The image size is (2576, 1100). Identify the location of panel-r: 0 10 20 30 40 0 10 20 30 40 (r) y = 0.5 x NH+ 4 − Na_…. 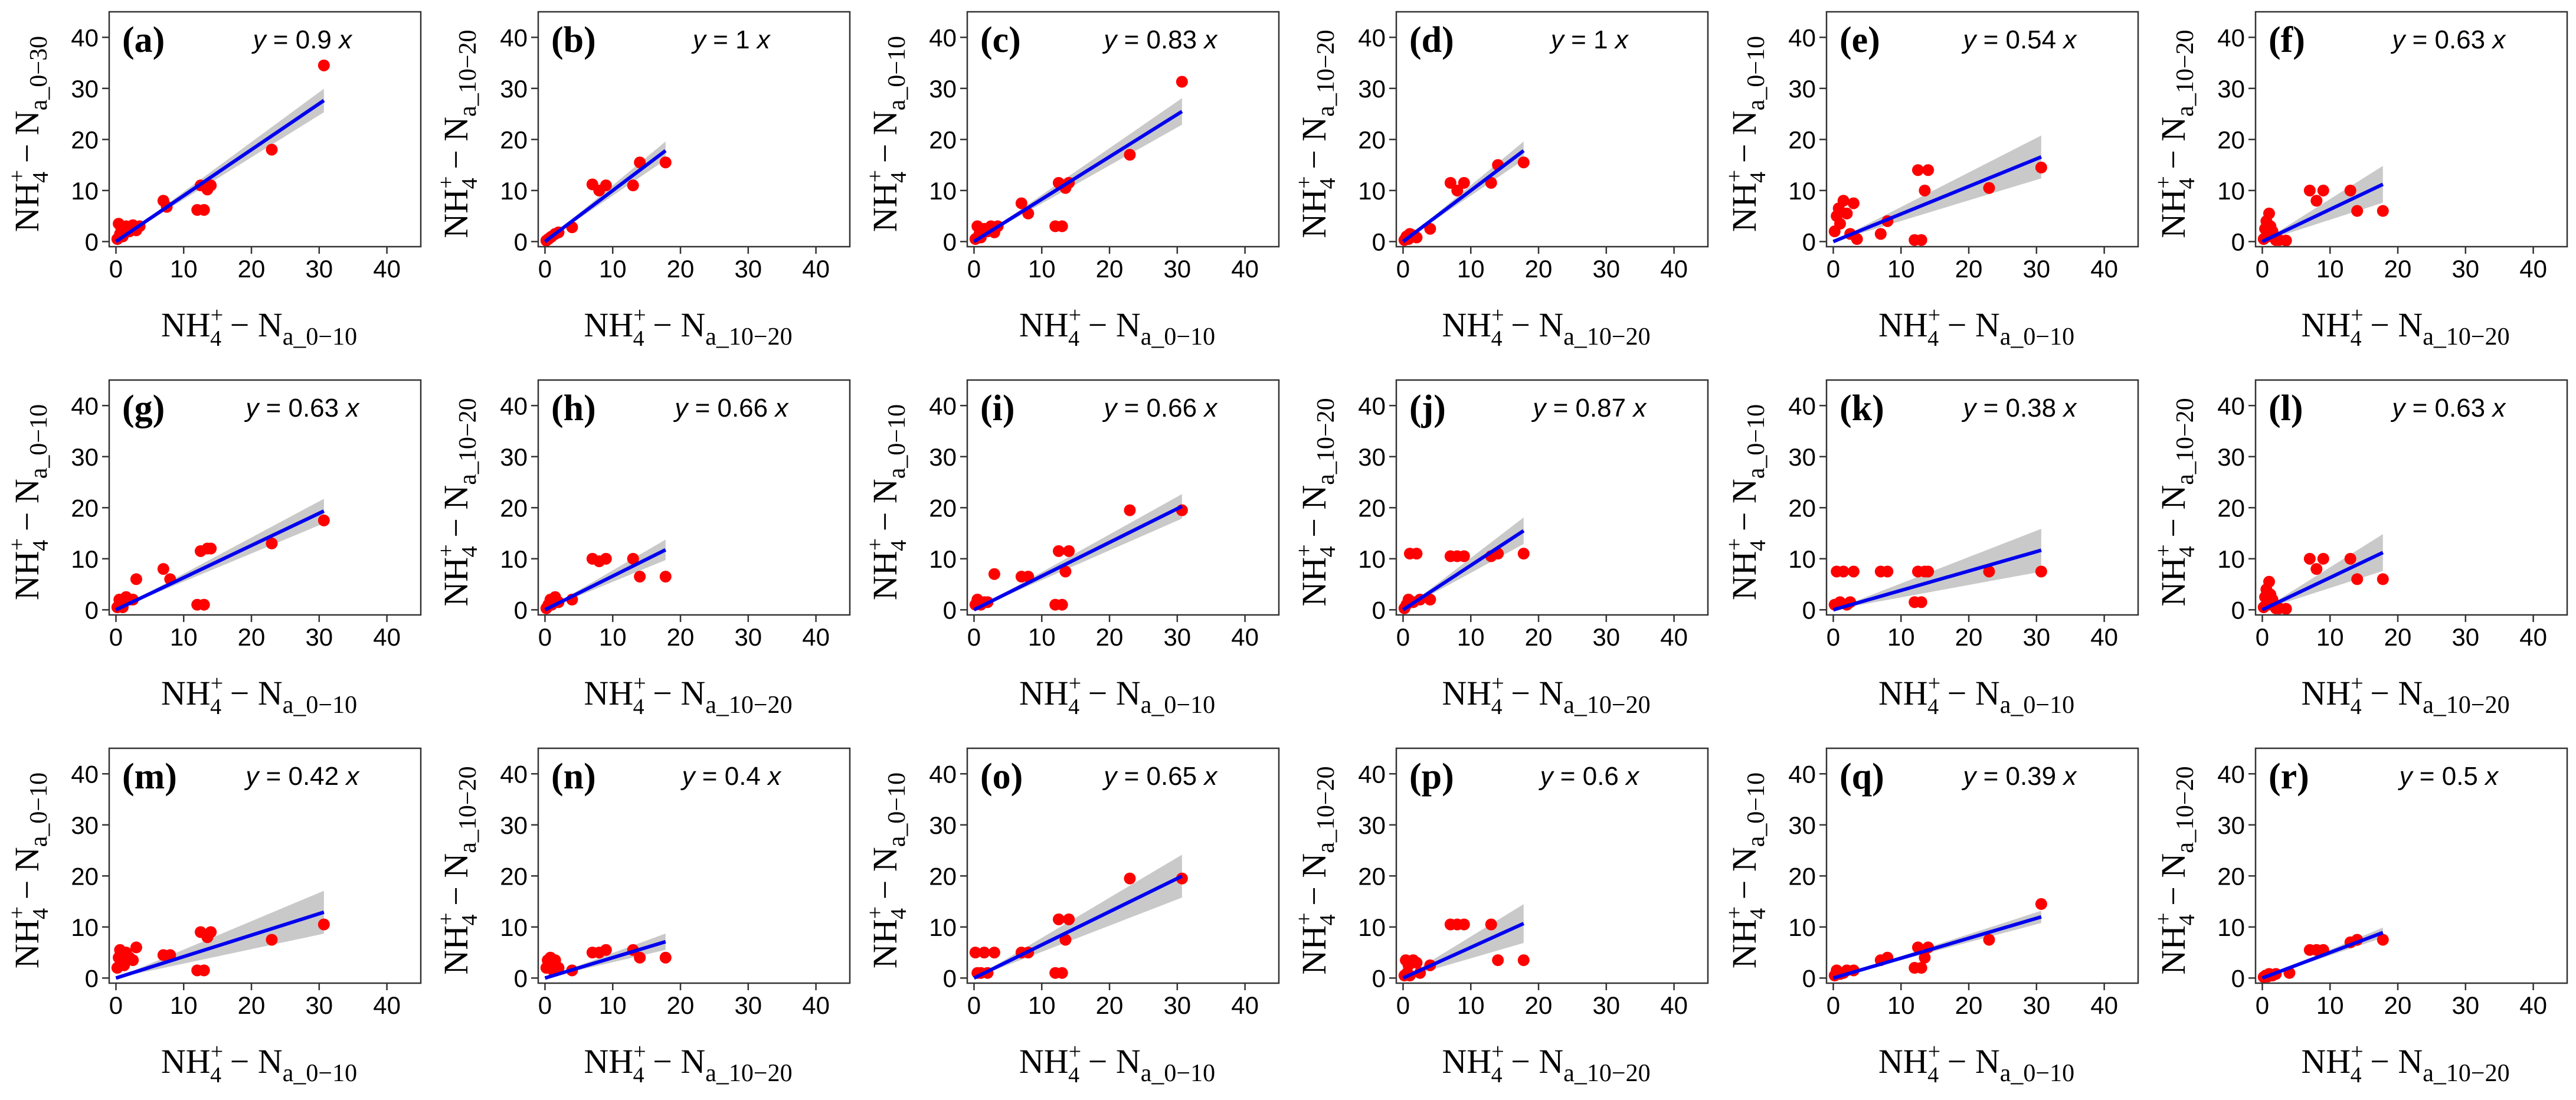
(2359, 918).